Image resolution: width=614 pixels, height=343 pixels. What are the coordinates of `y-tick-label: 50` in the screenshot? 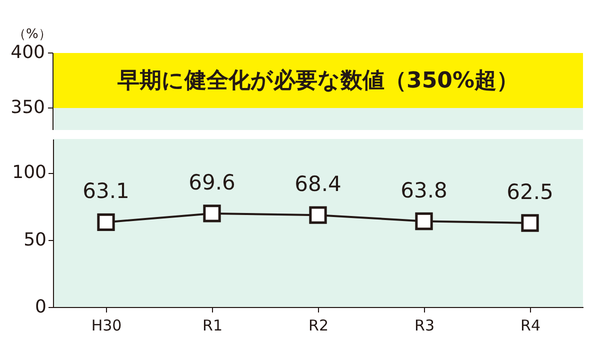 It's located at (35, 239).